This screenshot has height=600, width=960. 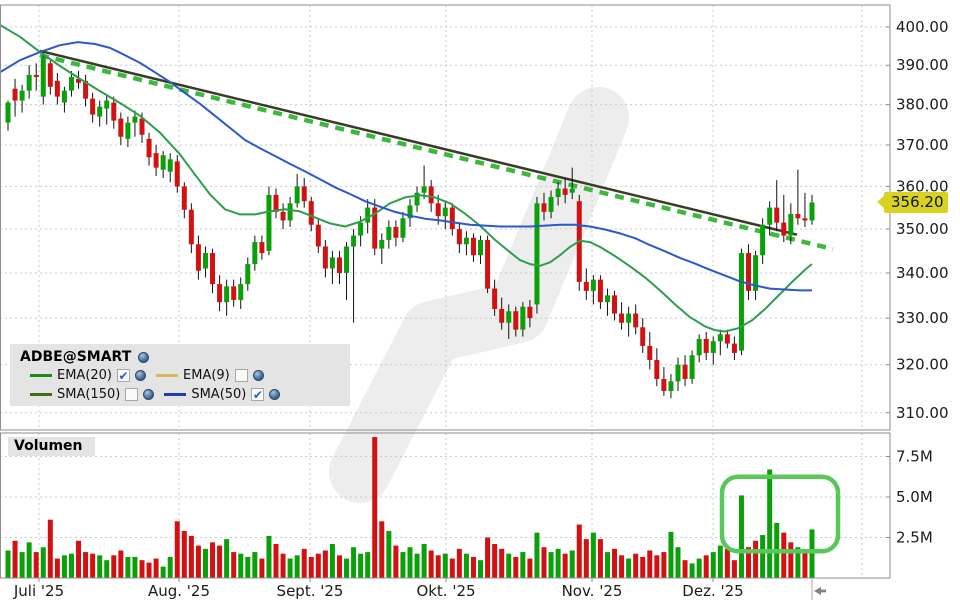 What do you see at coordinates (48, 446) in the screenshot?
I see `volume-panel-title-text: Volumen` at bounding box center [48, 446].